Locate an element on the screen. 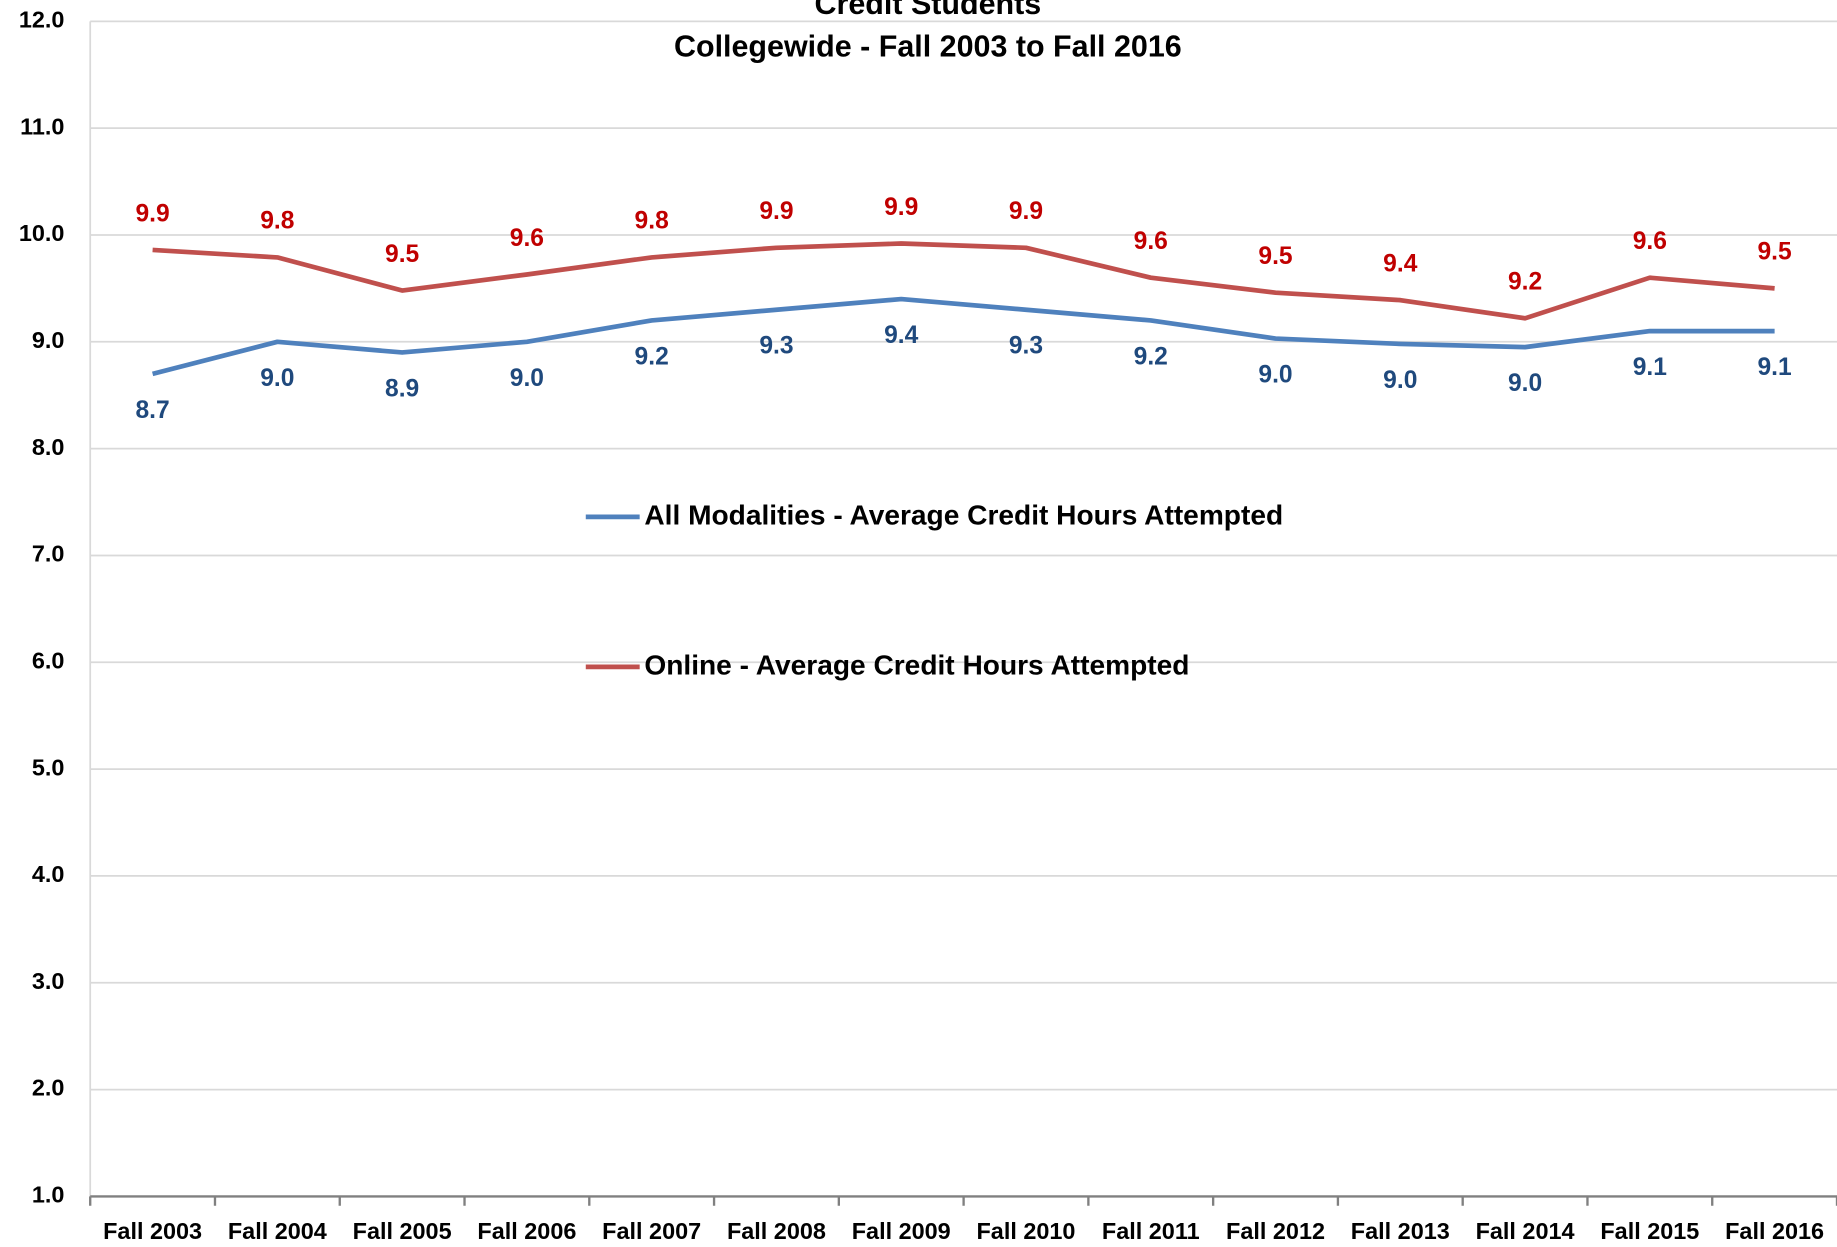 This screenshot has width=1837, height=1247. y-tick-label: 6.0 is located at coordinates (48, 660).